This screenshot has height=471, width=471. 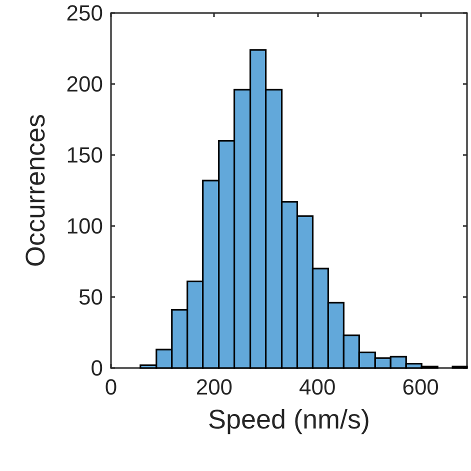 I want to click on y-tick-label: 0, so click(x=96, y=368).